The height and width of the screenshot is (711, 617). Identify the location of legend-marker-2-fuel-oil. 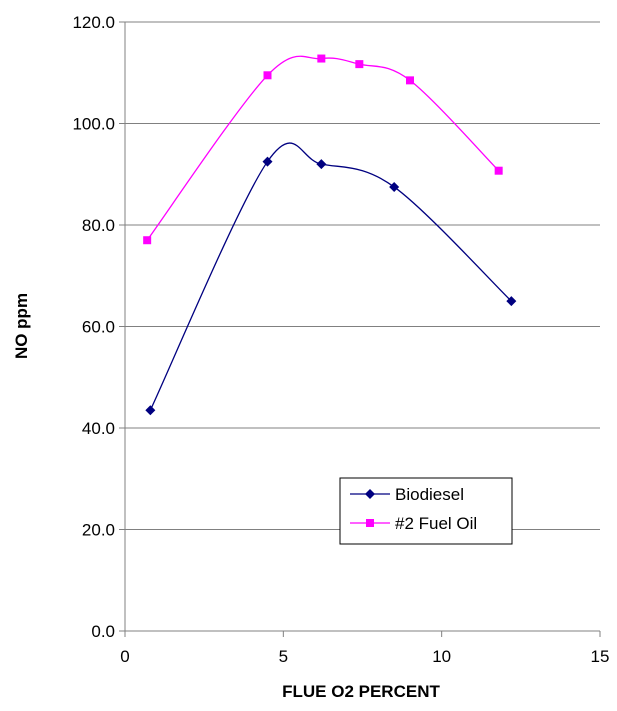
(370, 523).